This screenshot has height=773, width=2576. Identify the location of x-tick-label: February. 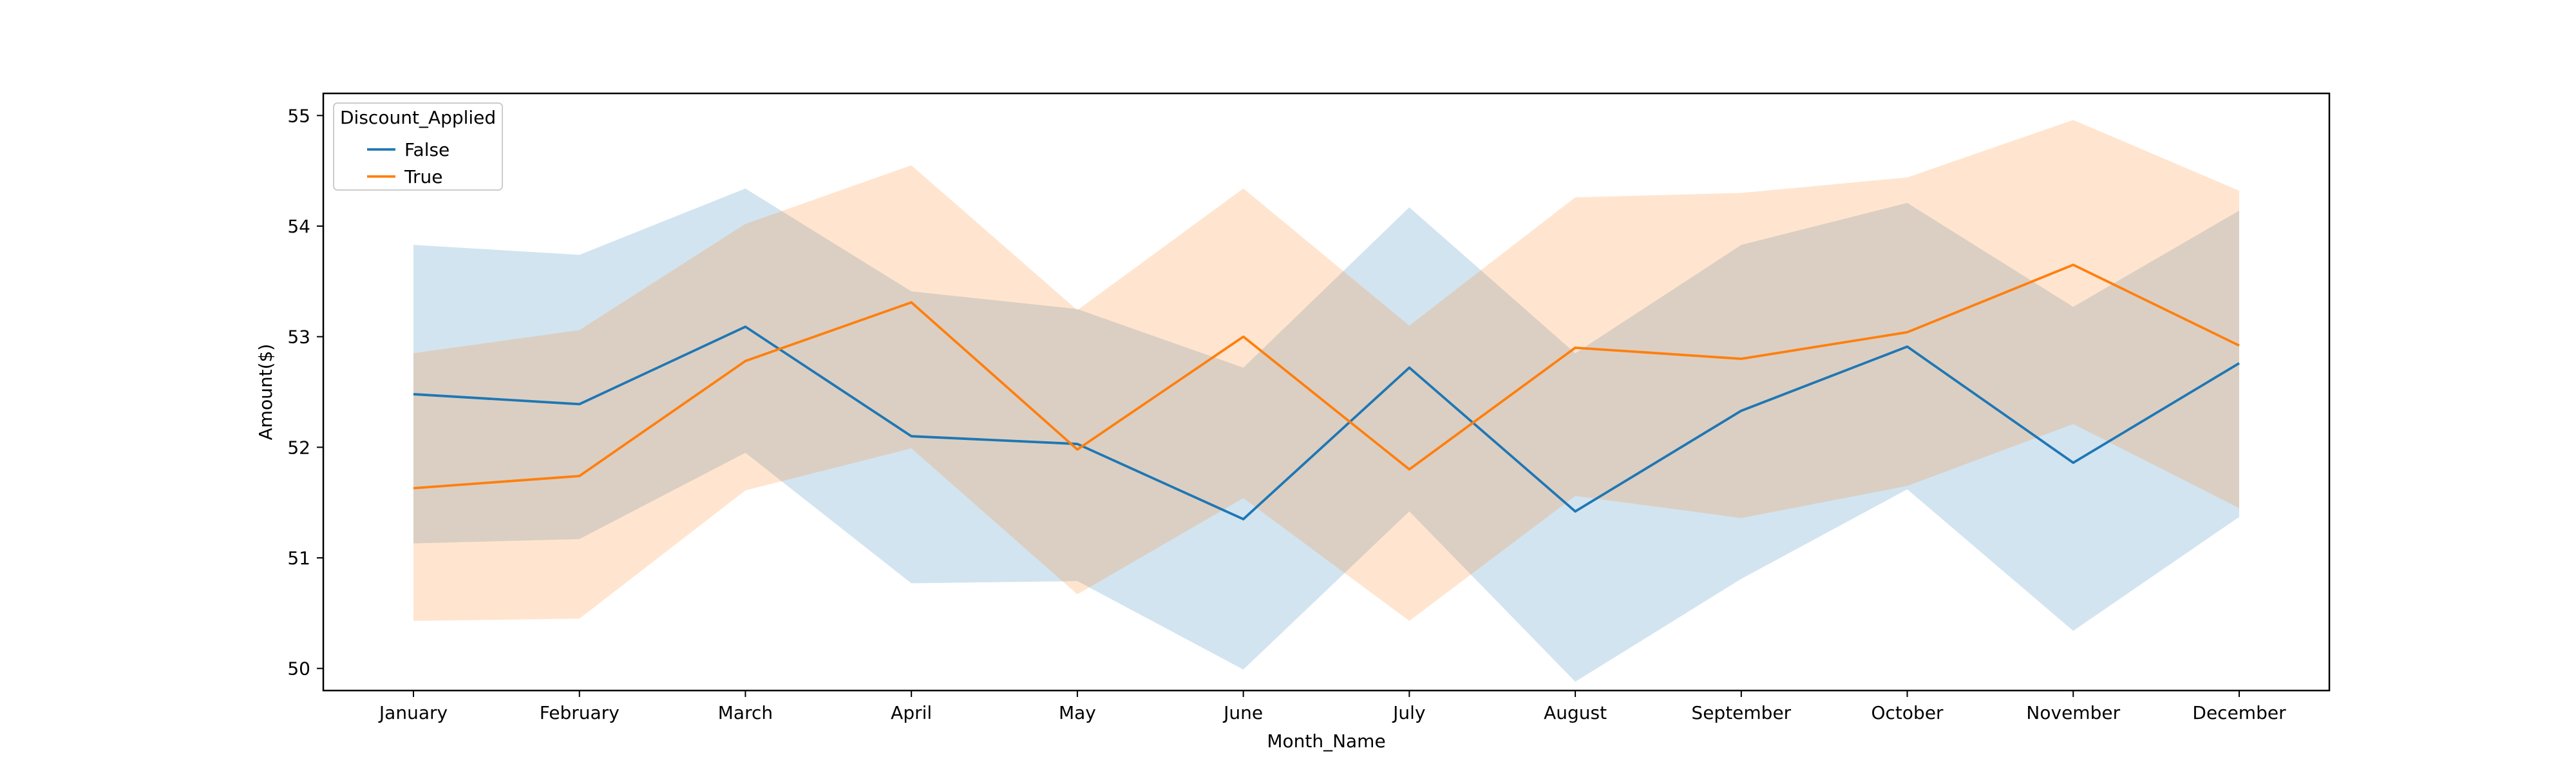
(580, 712).